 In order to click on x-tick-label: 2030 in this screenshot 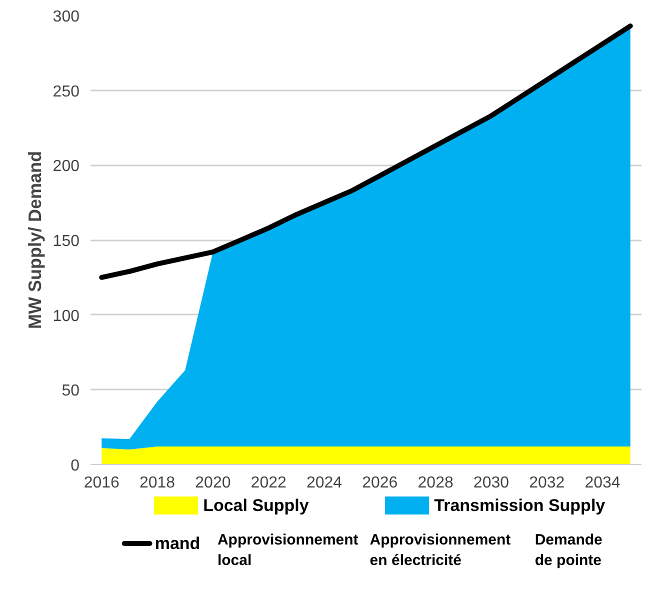, I will do `click(491, 483)`.